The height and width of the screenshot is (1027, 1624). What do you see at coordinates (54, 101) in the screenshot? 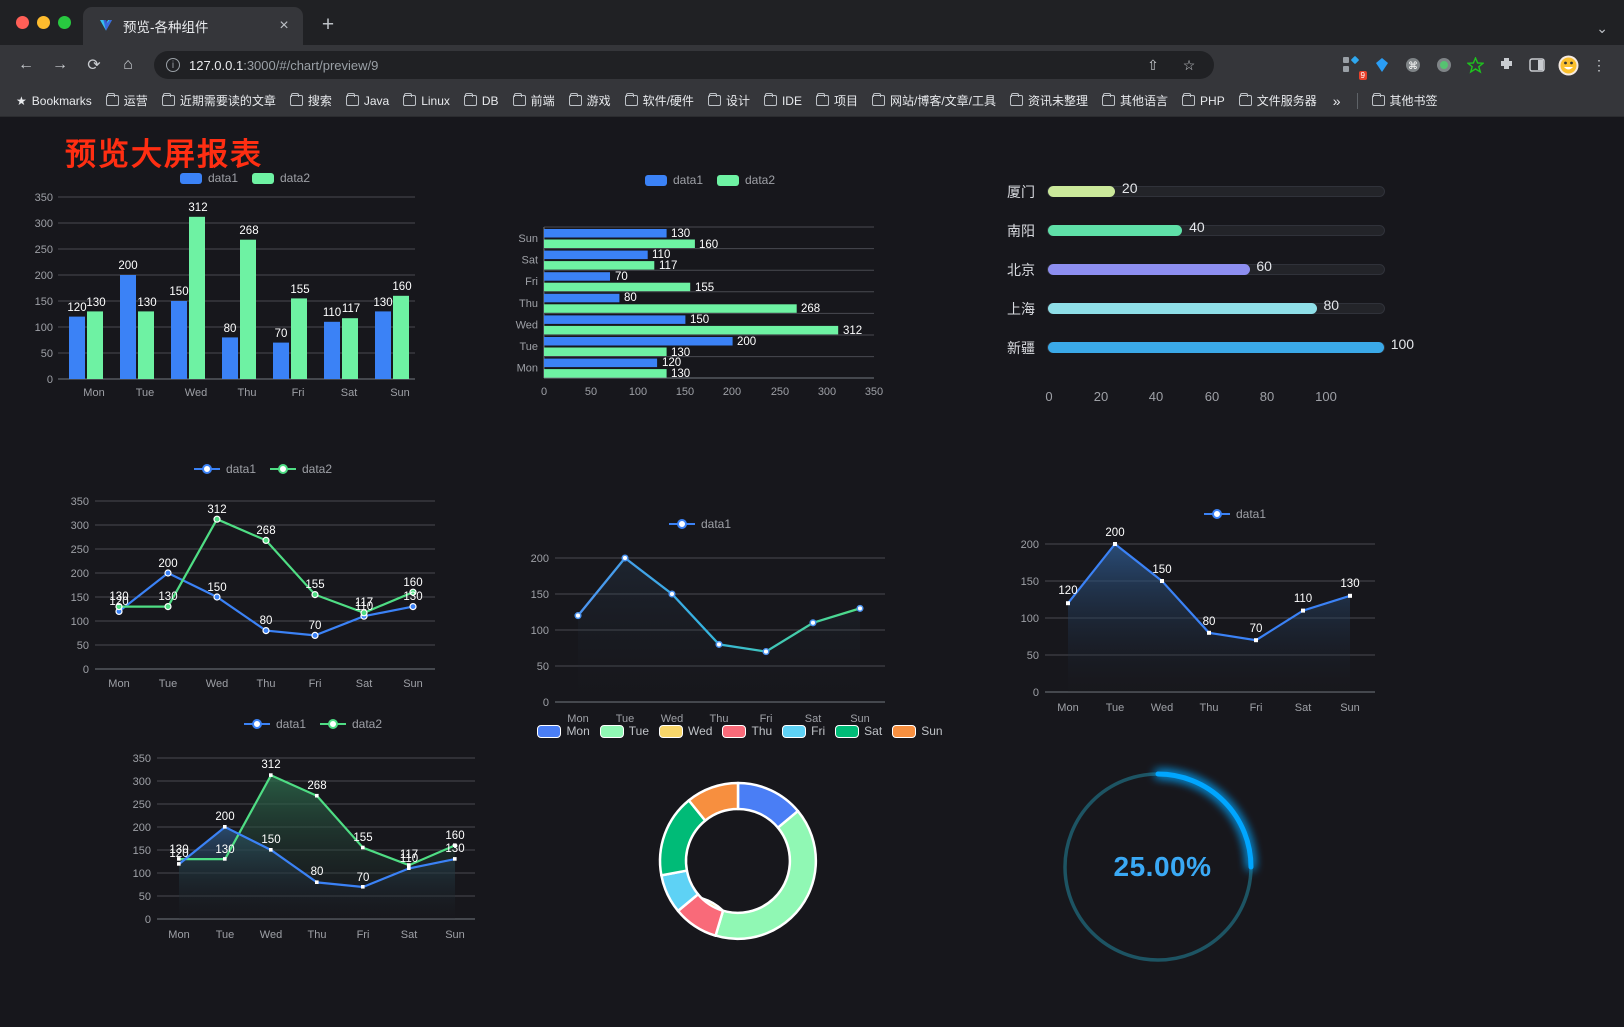
I see `bookmark-item: ★ Bookmarks` at bounding box center [54, 101].